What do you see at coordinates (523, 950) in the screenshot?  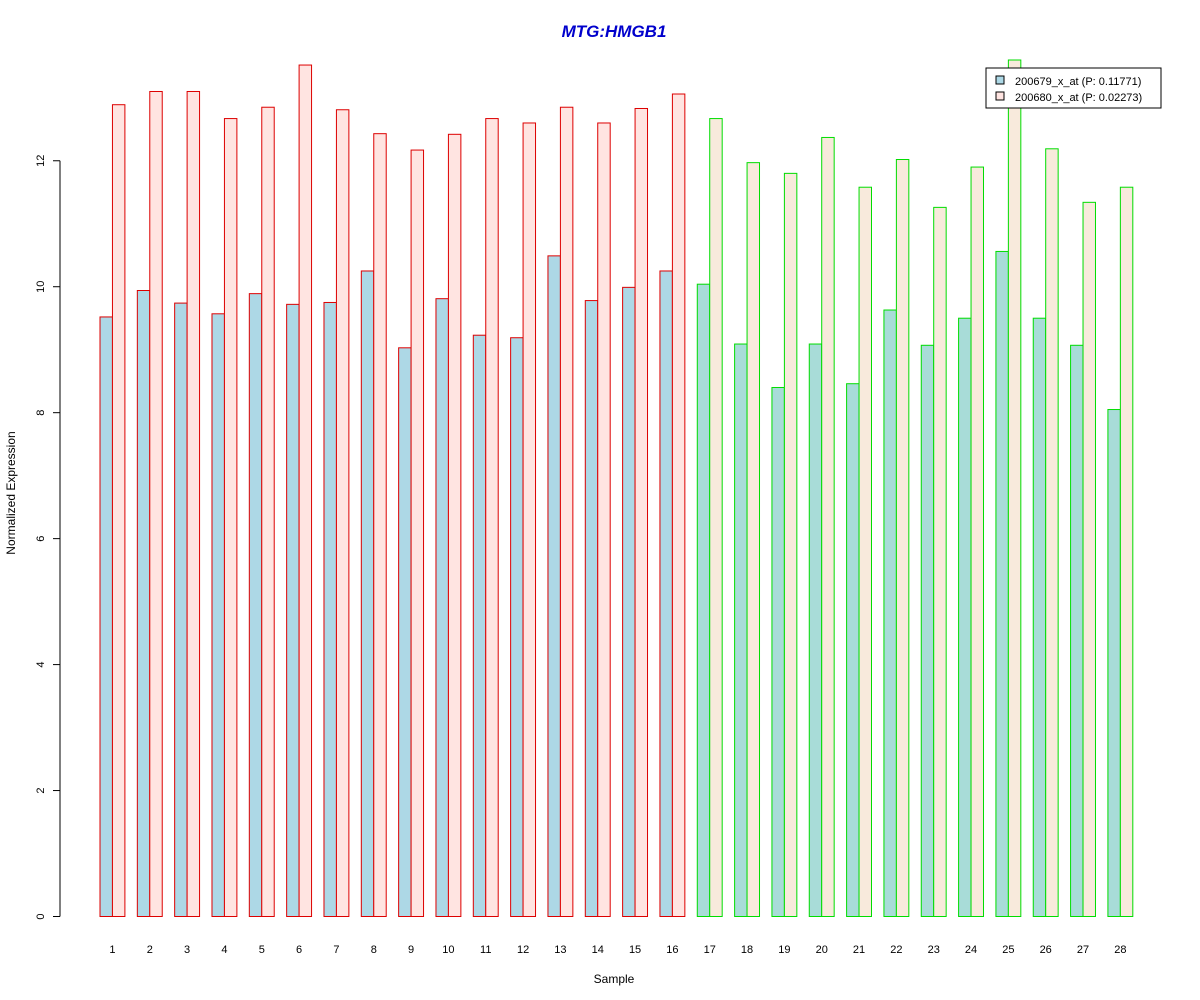 I see `x-tick-label: 12` at bounding box center [523, 950].